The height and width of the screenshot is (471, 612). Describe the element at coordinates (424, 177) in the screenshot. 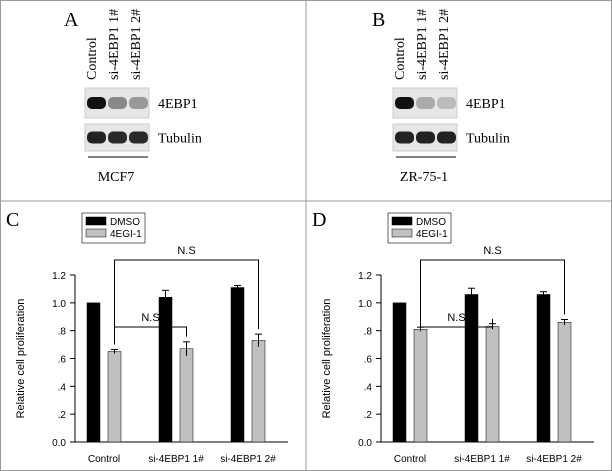

I see `cell-line: ZR-75-1` at that location.